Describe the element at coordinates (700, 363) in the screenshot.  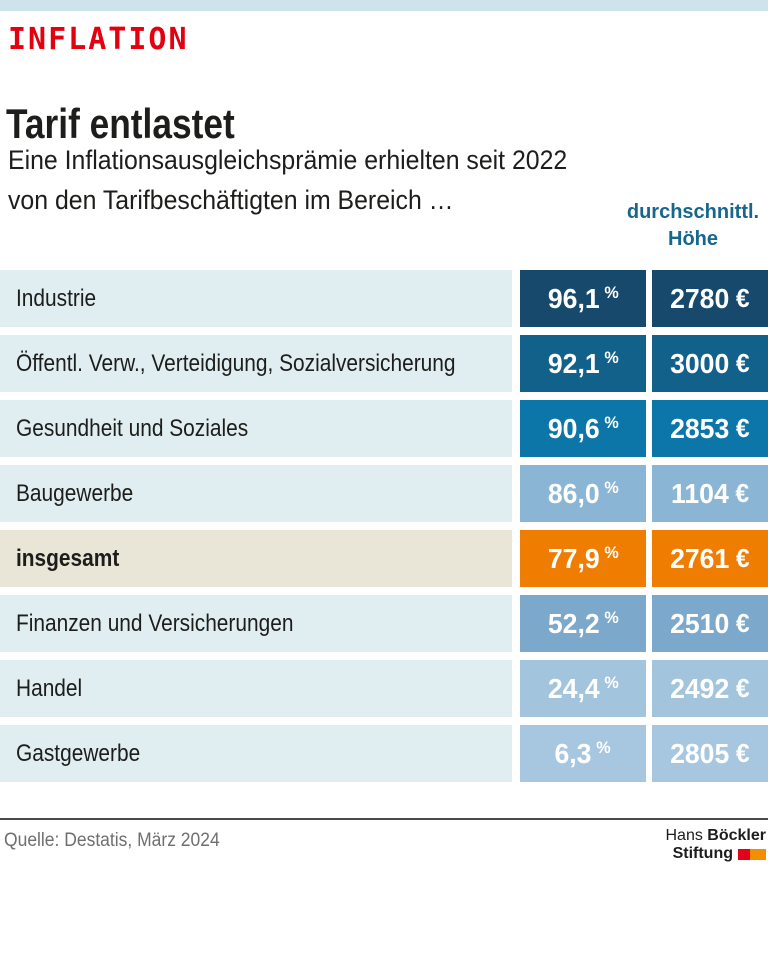
I see `amount-value: 3000` at that location.